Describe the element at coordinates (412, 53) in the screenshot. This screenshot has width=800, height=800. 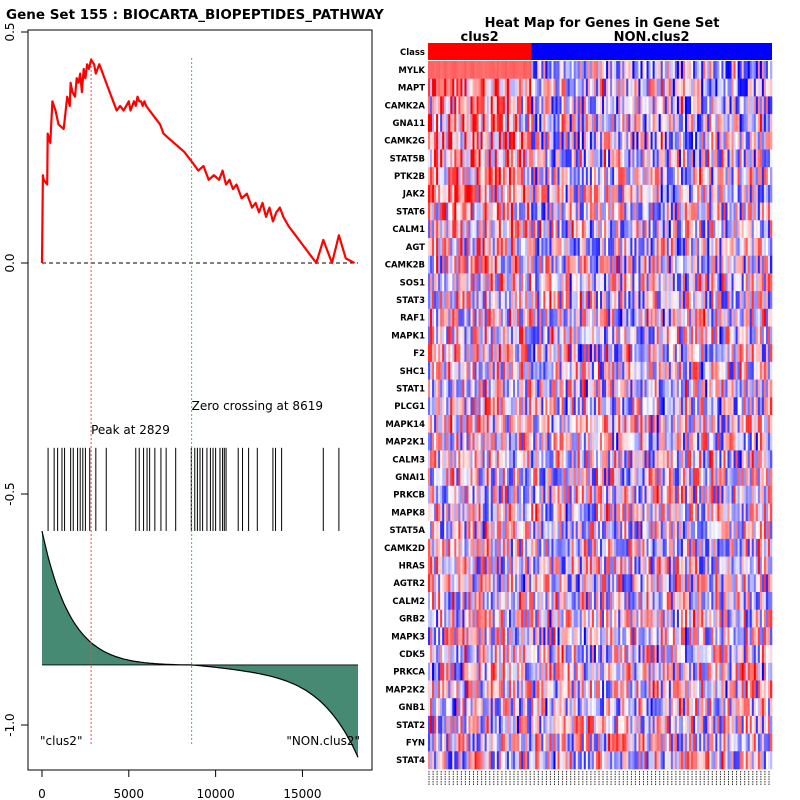
I see `class-row-label: Class` at that location.